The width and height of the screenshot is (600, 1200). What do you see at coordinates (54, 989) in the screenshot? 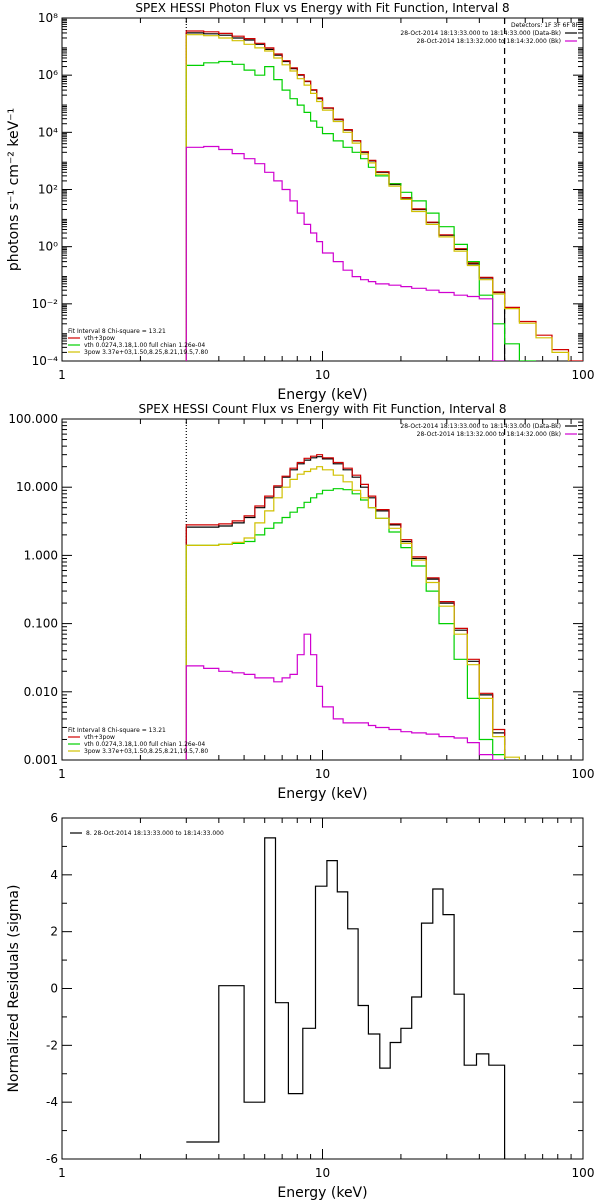
I see `y-tick-label: 0` at bounding box center [54, 989].